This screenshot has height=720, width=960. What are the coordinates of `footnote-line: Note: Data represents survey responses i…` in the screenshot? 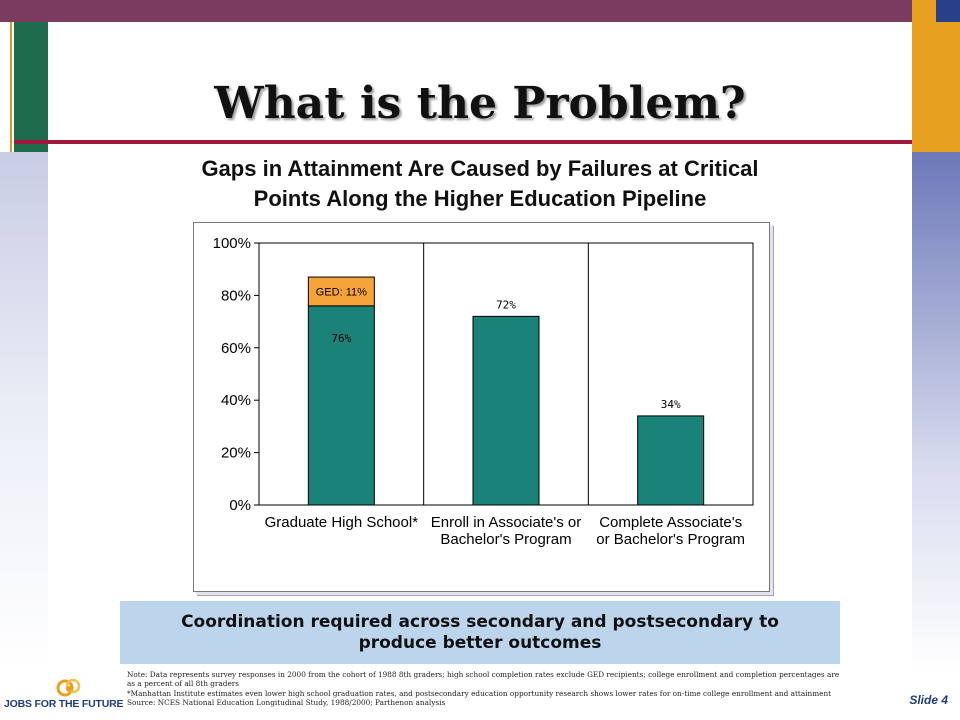 It's located at (483, 674).